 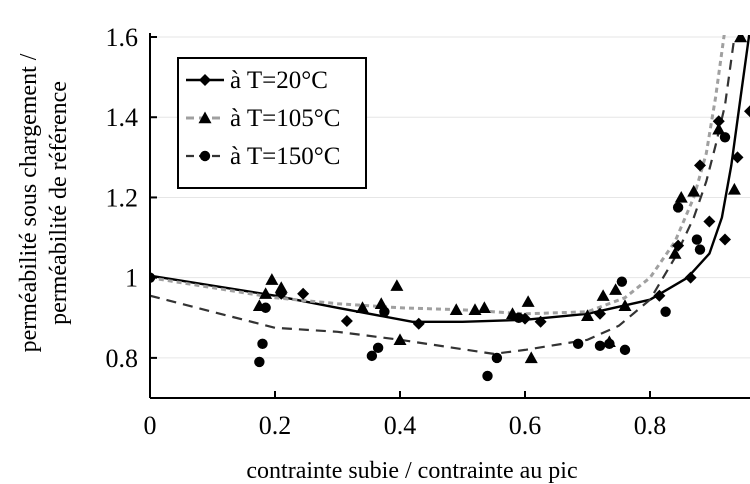 What do you see at coordinates (411, 471) in the screenshot?
I see `x-axis-title: contrainte subie / contrainte au pic` at bounding box center [411, 471].